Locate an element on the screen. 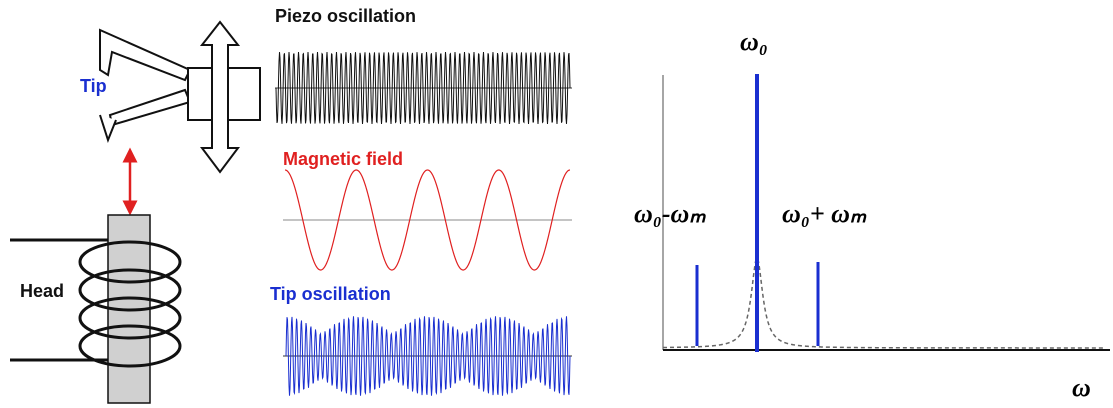  resonance-curve is located at coordinates (884, 302).